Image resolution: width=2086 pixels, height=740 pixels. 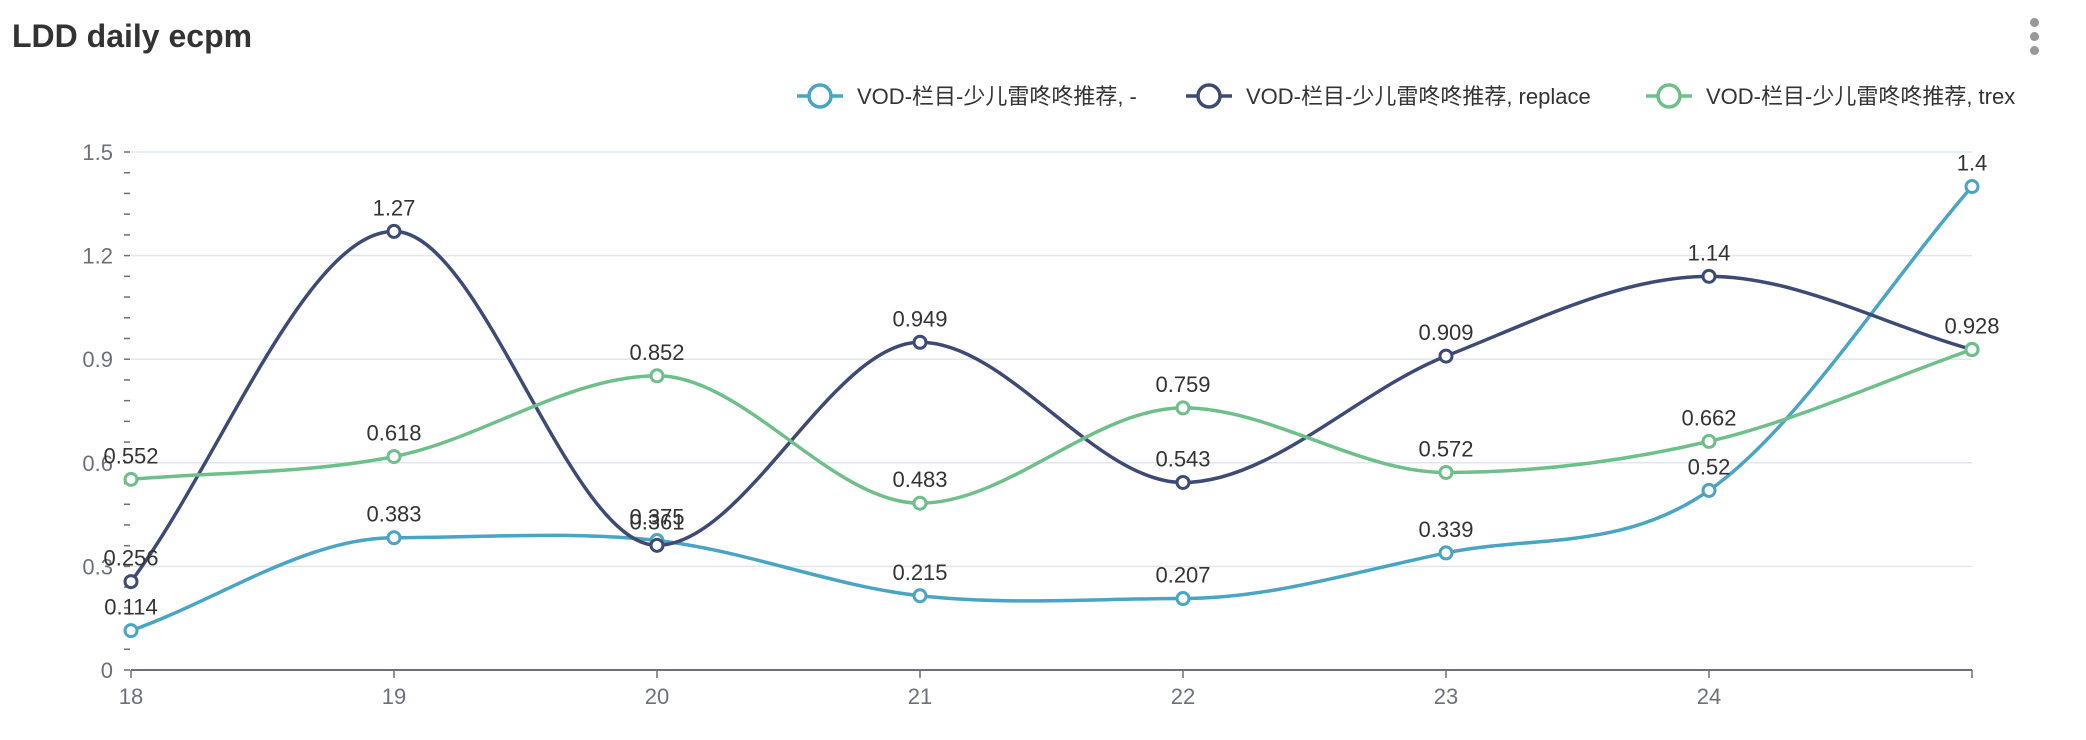 What do you see at coordinates (107, 670) in the screenshot?
I see `y-tick-label: 0` at bounding box center [107, 670].